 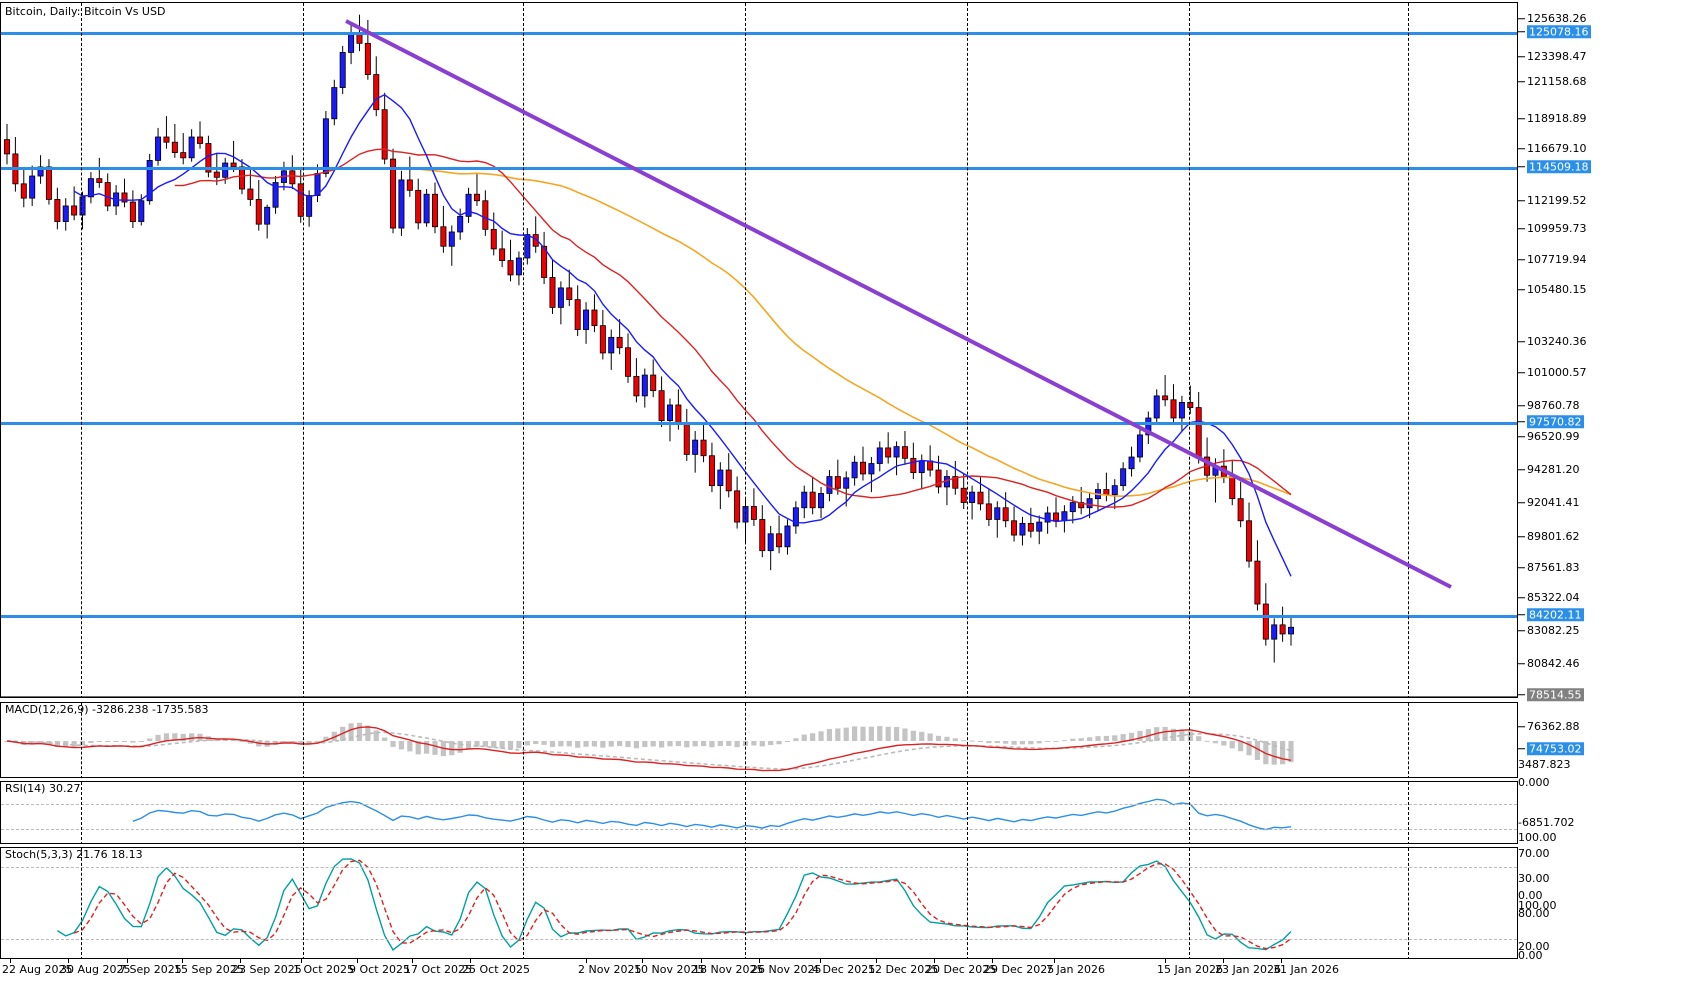 What do you see at coordinates (85, 11) in the screenshot?
I see `chart-title: Bitcoin, Daily: Bitcoin Vs USD` at bounding box center [85, 11].